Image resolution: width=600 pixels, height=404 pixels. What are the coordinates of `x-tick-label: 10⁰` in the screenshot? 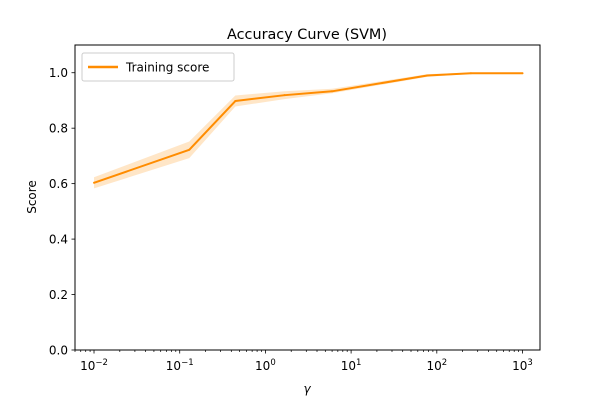 It's located at (265, 365).